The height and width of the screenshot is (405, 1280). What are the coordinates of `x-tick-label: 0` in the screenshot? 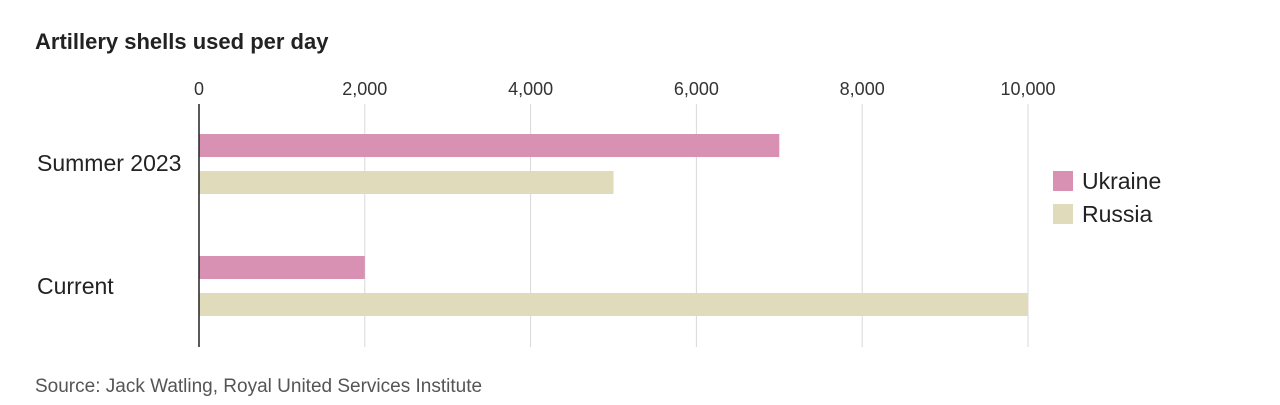 It's located at (199, 89).